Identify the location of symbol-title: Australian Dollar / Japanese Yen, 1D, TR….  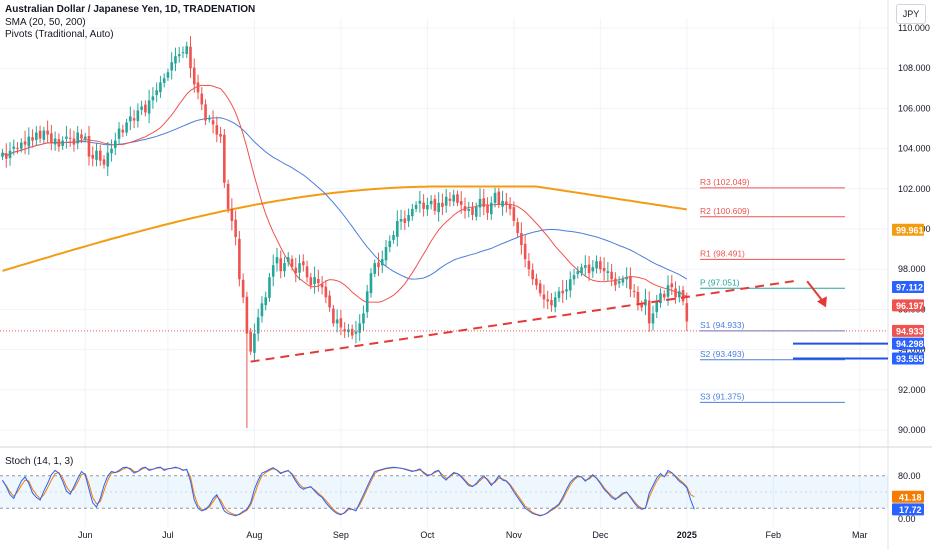
(130, 9).